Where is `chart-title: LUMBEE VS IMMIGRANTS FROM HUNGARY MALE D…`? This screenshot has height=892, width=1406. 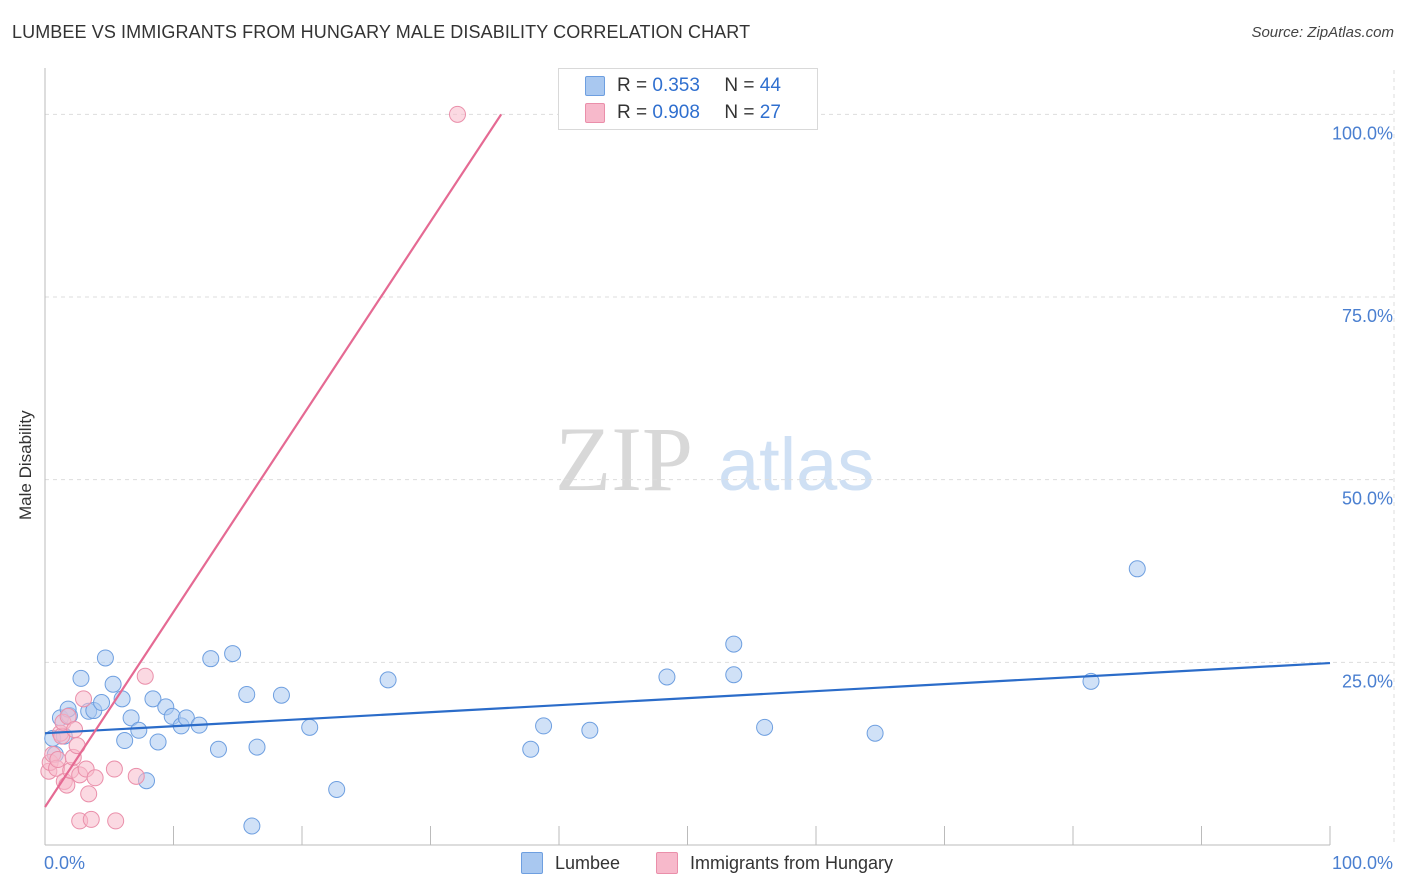
chart-title: LUMBEE VS IMMIGRANTS FROM HUNGARY MALE D… is located at coordinates (381, 32).